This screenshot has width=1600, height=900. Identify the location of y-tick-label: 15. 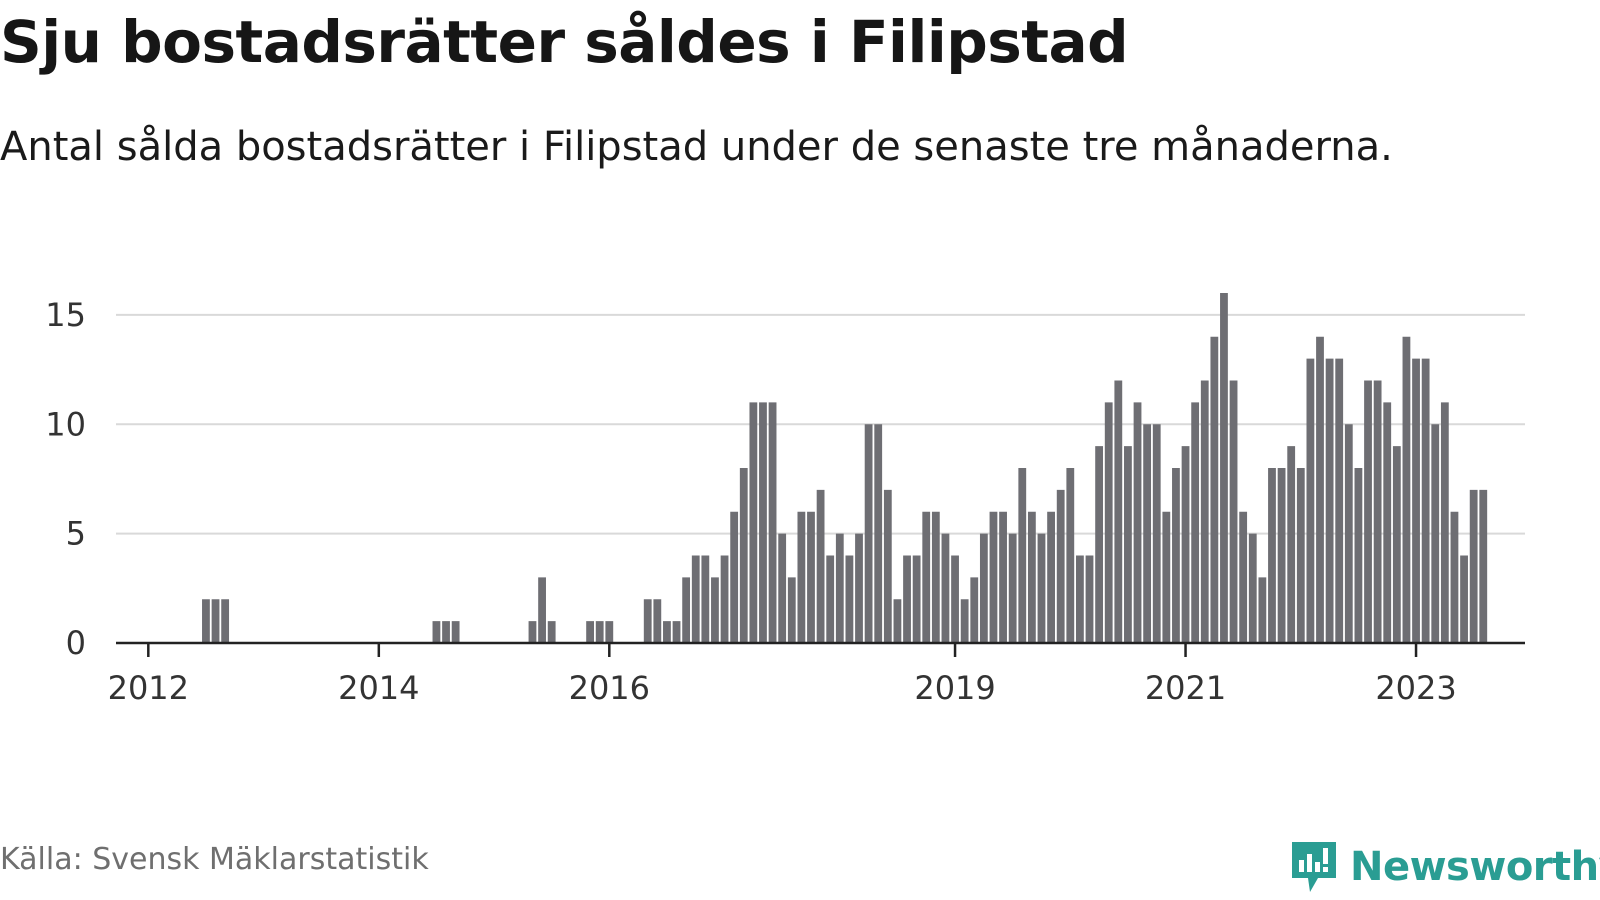
(65, 315).